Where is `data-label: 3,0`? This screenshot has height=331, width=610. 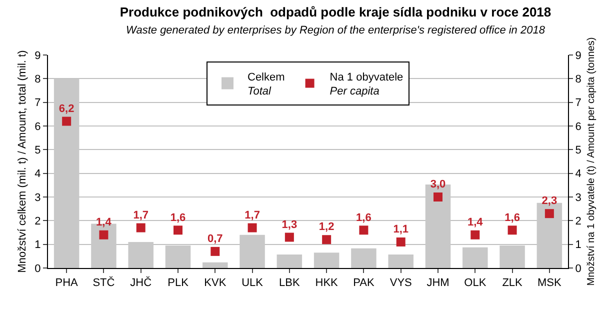
data-label: 3,0 is located at coordinates (438, 184).